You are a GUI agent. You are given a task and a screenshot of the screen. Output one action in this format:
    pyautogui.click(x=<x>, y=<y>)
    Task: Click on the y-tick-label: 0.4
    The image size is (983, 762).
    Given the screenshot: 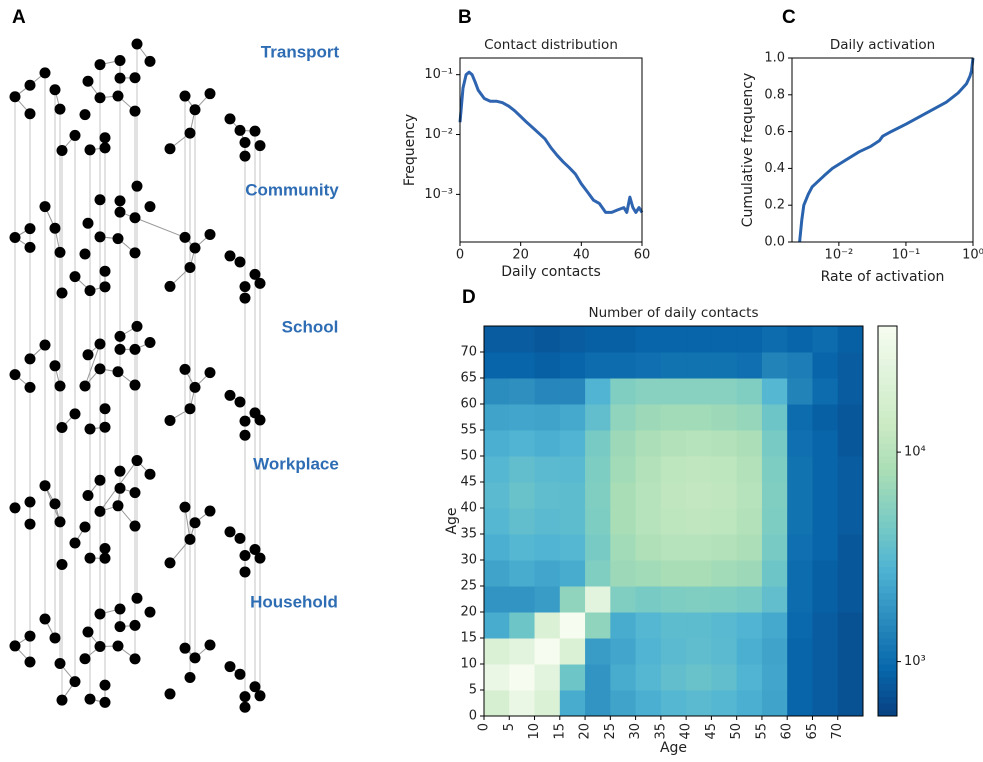 What is the action you would take?
    pyautogui.click(x=774, y=168)
    